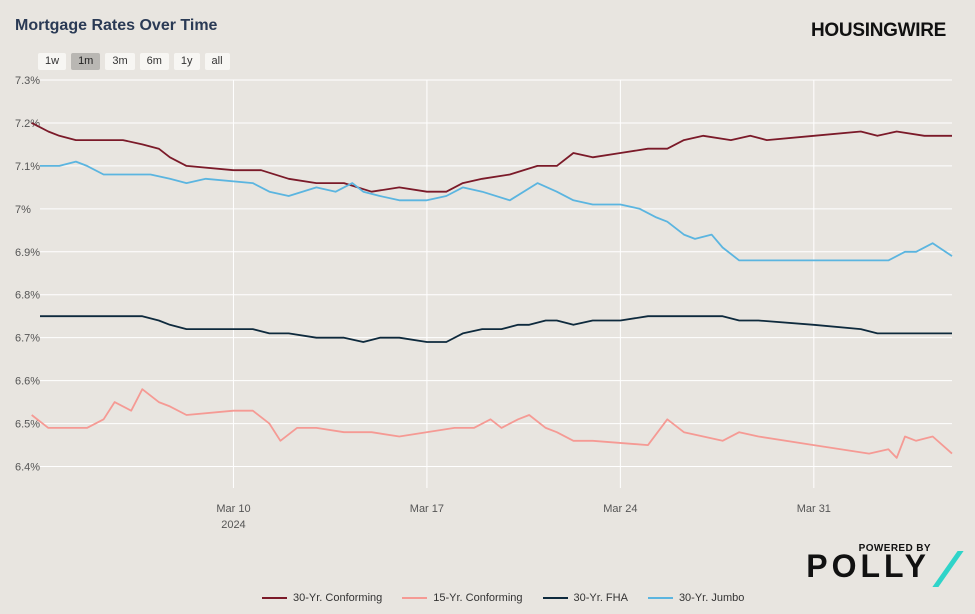  I want to click on legend-label: 15-Yr. Conforming, so click(478, 598).